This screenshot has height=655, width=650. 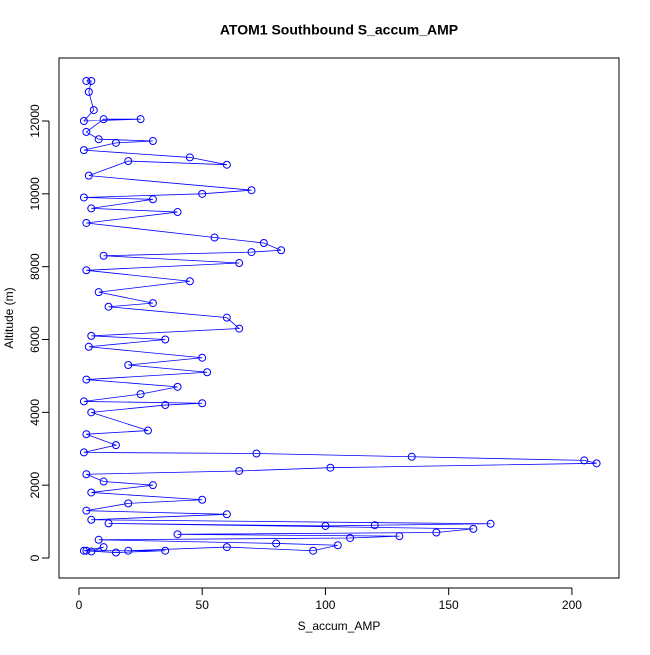 I want to click on chart-title: ATOM1 Southbound S_accum_AMP, so click(x=339, y=30).